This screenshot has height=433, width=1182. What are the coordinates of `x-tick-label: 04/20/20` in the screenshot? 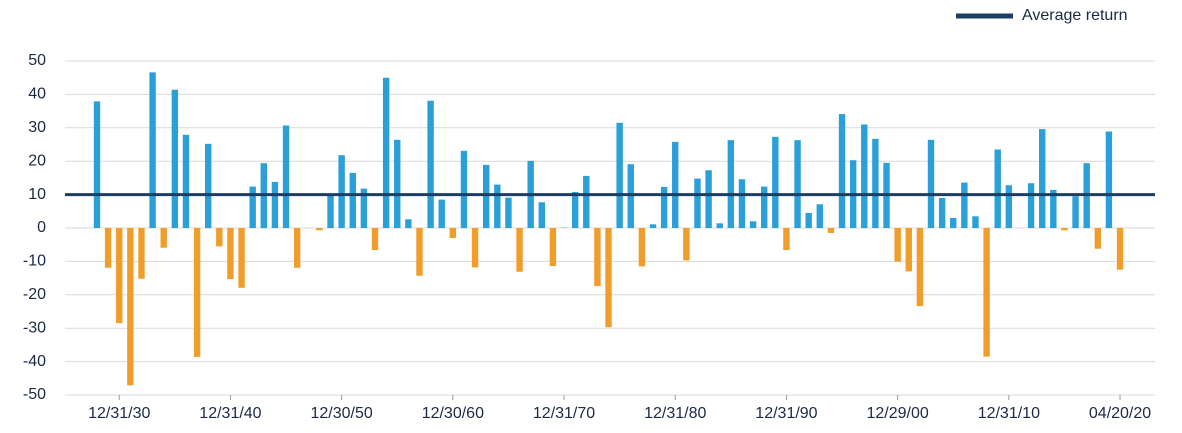 It's located at (1120, 413).